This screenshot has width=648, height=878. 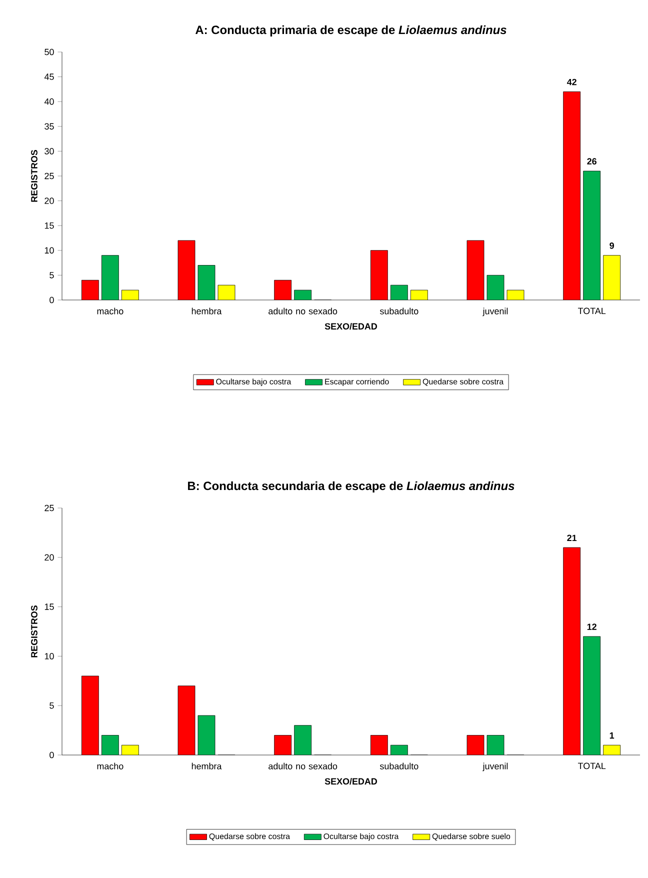 What do you see at coordinates (49, 126) in the screenshot?
I see `y-tick-label: 35` at bounding box center [49, 126].